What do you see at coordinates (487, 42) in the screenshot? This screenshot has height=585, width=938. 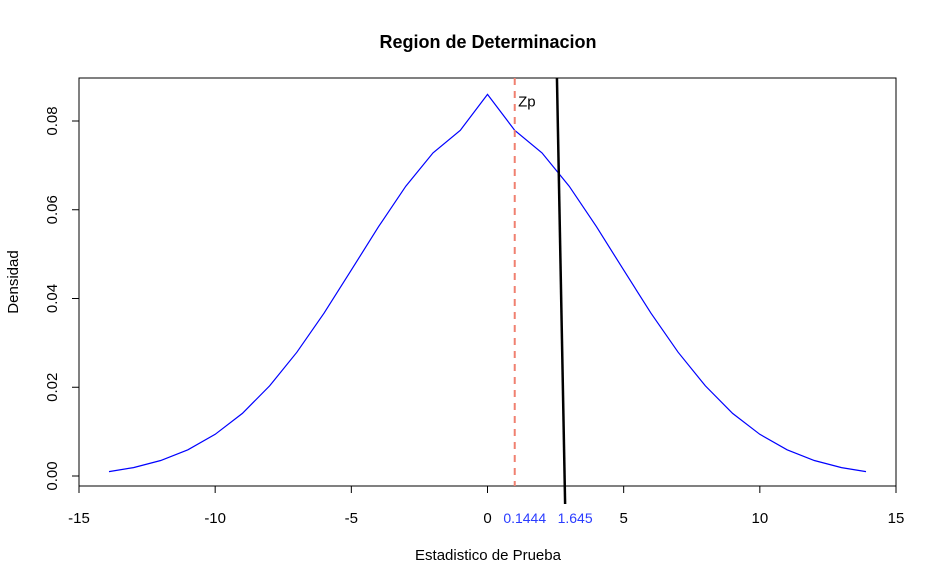 I see `chart-title: Region de Determinacion` at bounding box center [487, 42].